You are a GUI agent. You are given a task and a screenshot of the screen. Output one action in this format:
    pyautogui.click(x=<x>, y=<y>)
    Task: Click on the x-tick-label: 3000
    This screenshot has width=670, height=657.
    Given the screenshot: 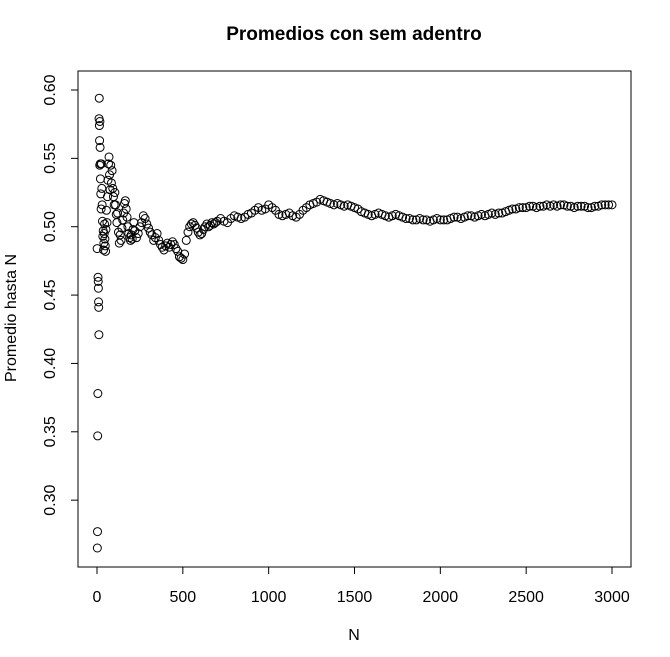 What is the action you would take?
    pyautogui.click(x=612, y=597)
    